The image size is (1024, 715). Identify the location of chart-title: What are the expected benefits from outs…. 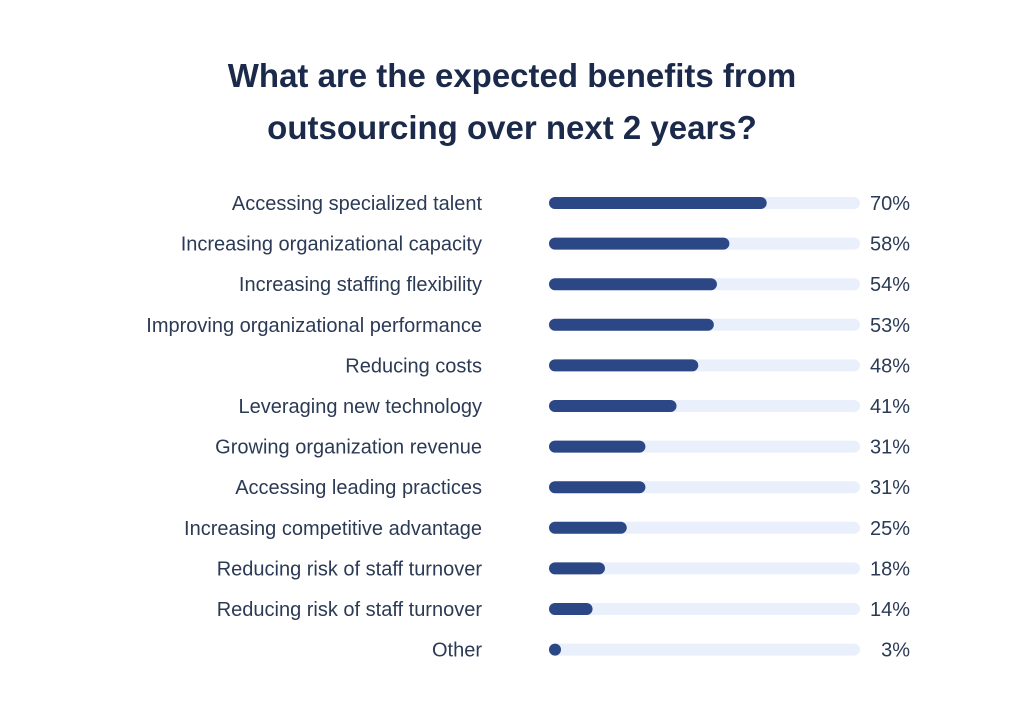
(512, 102).